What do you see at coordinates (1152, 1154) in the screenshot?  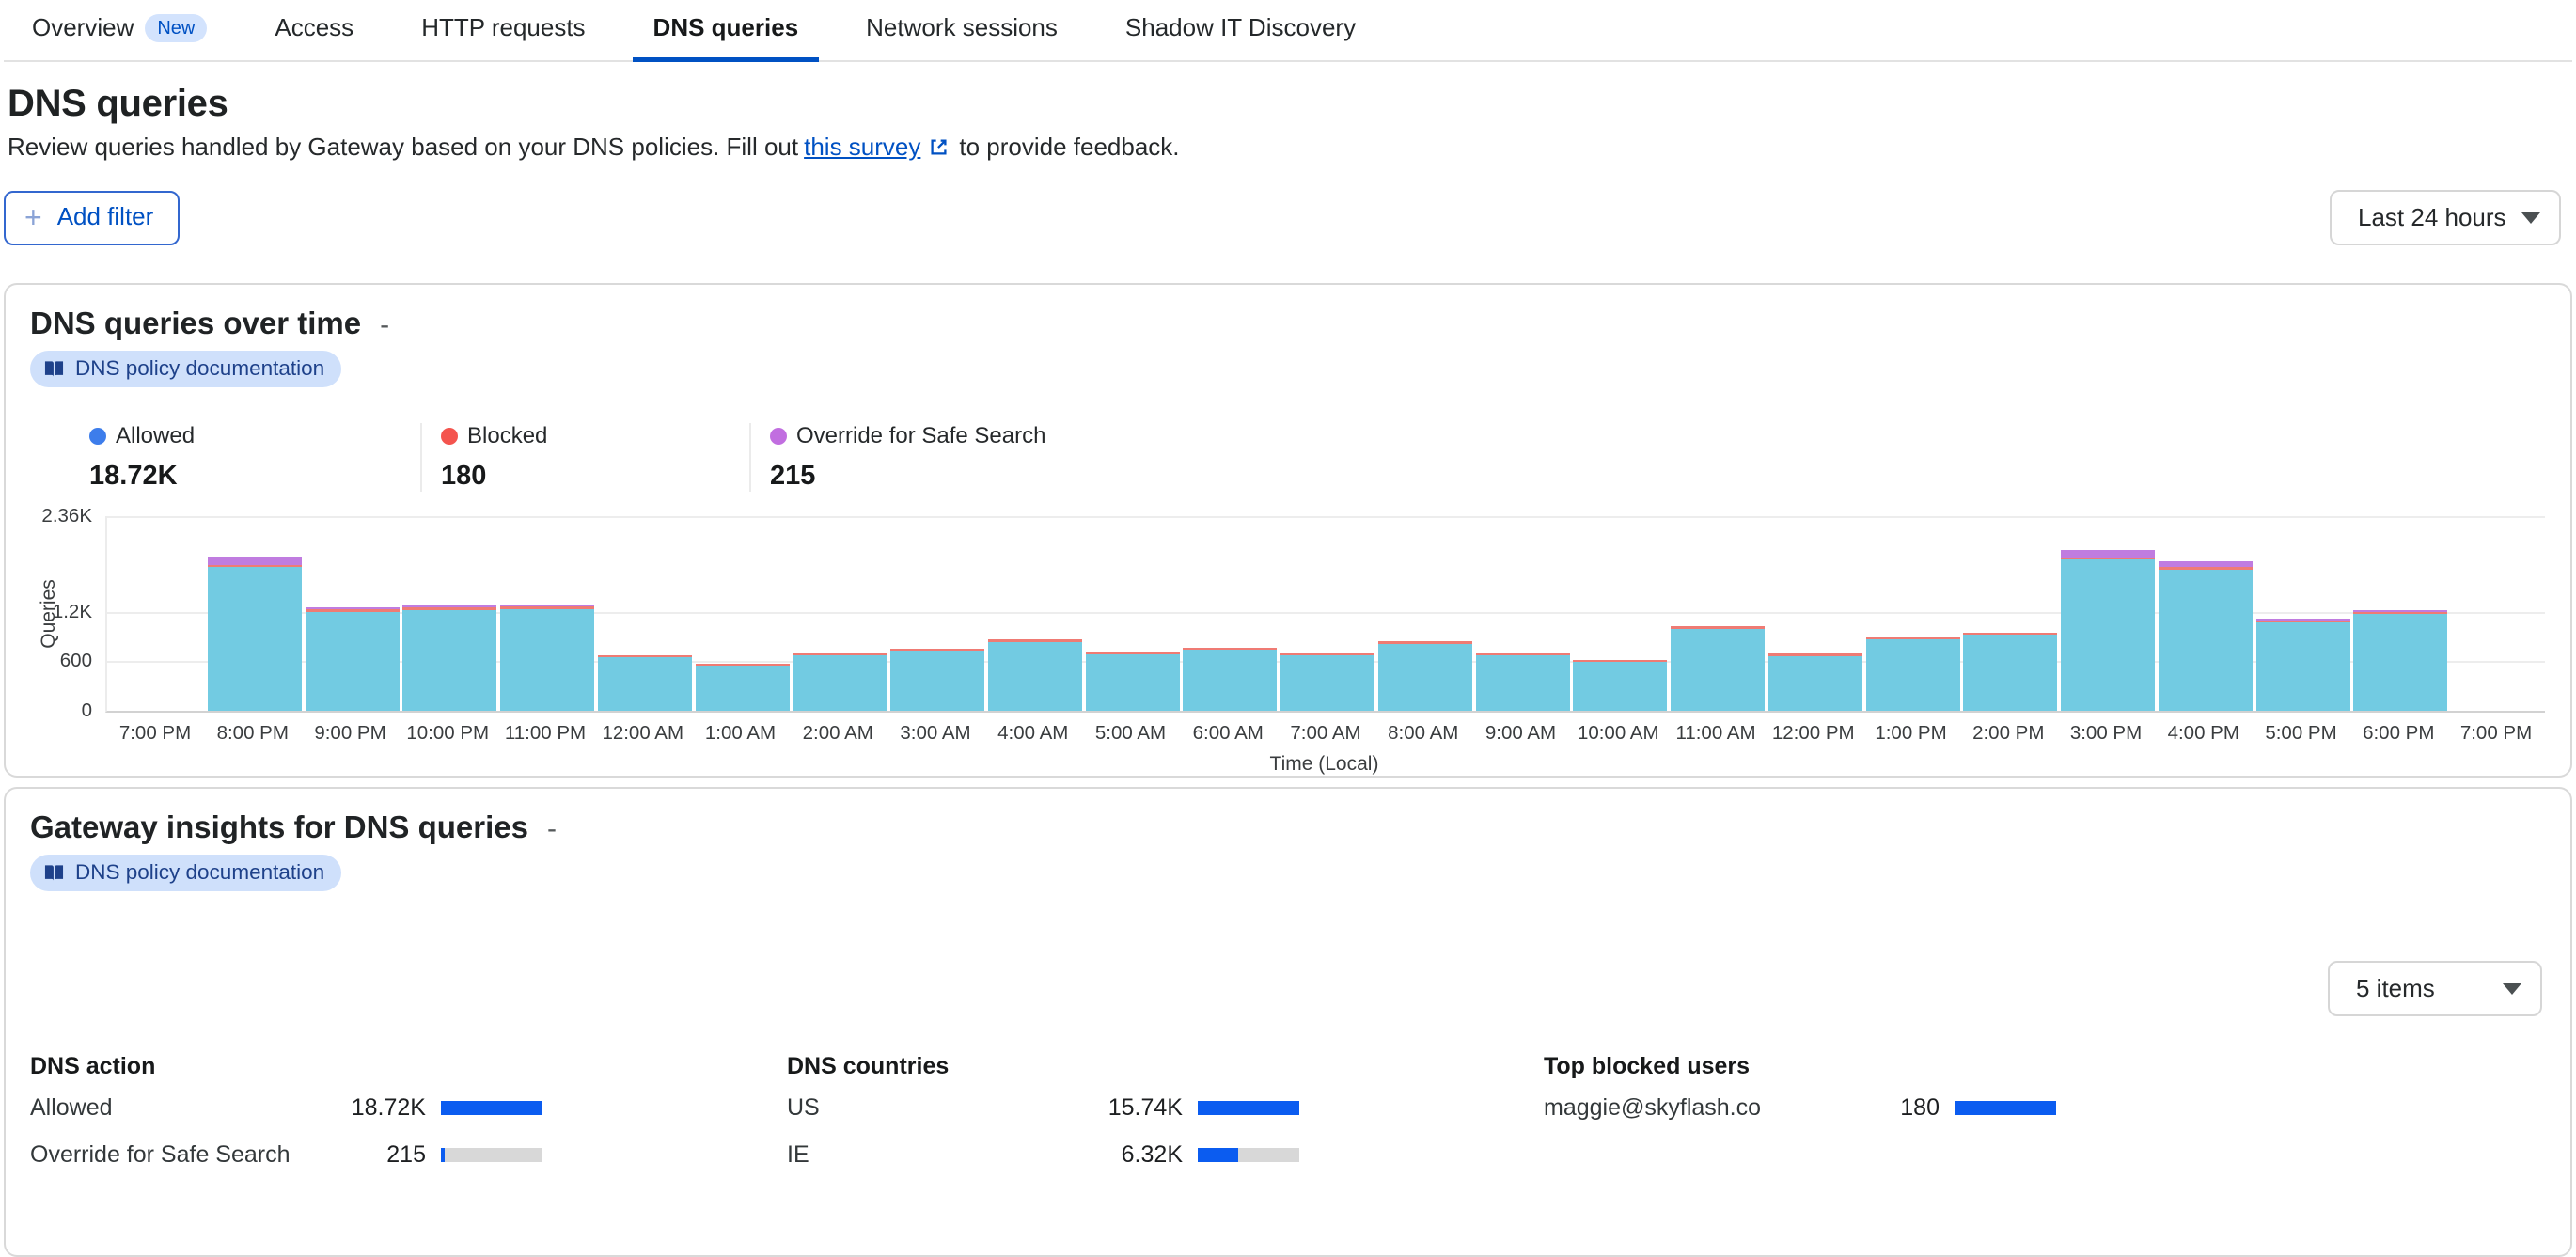 I see `insight-row-value: 6.32K` at bounding box center [1152, 1154].